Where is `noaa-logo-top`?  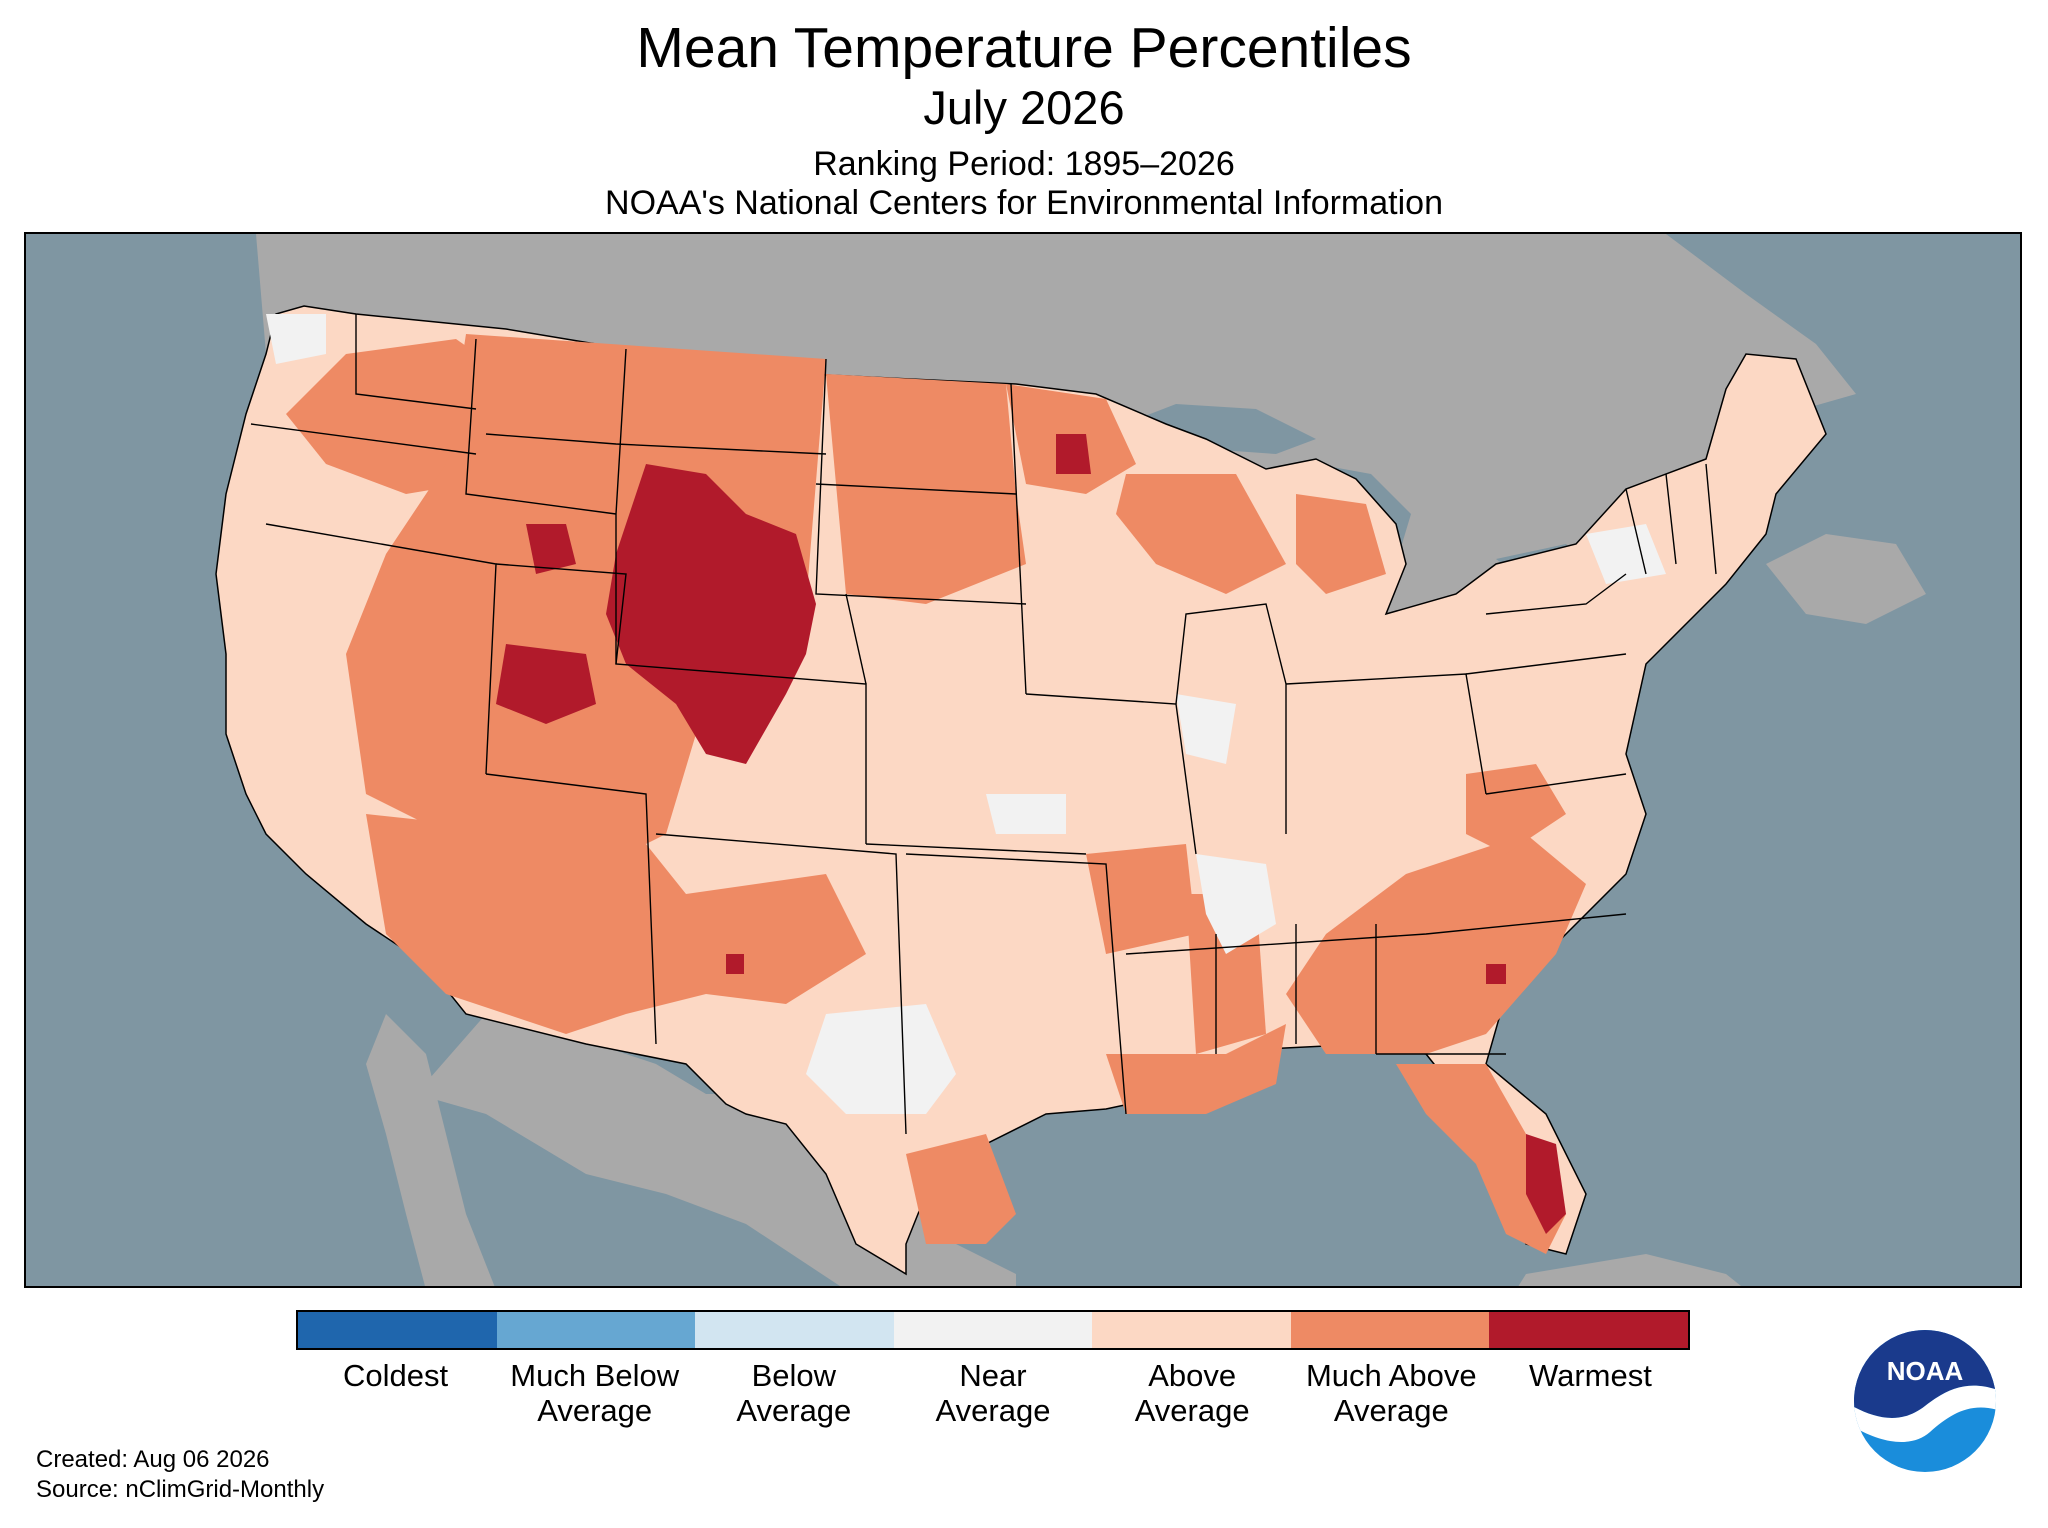 noaa-logo-top is located at coordinates (1925, 1374).